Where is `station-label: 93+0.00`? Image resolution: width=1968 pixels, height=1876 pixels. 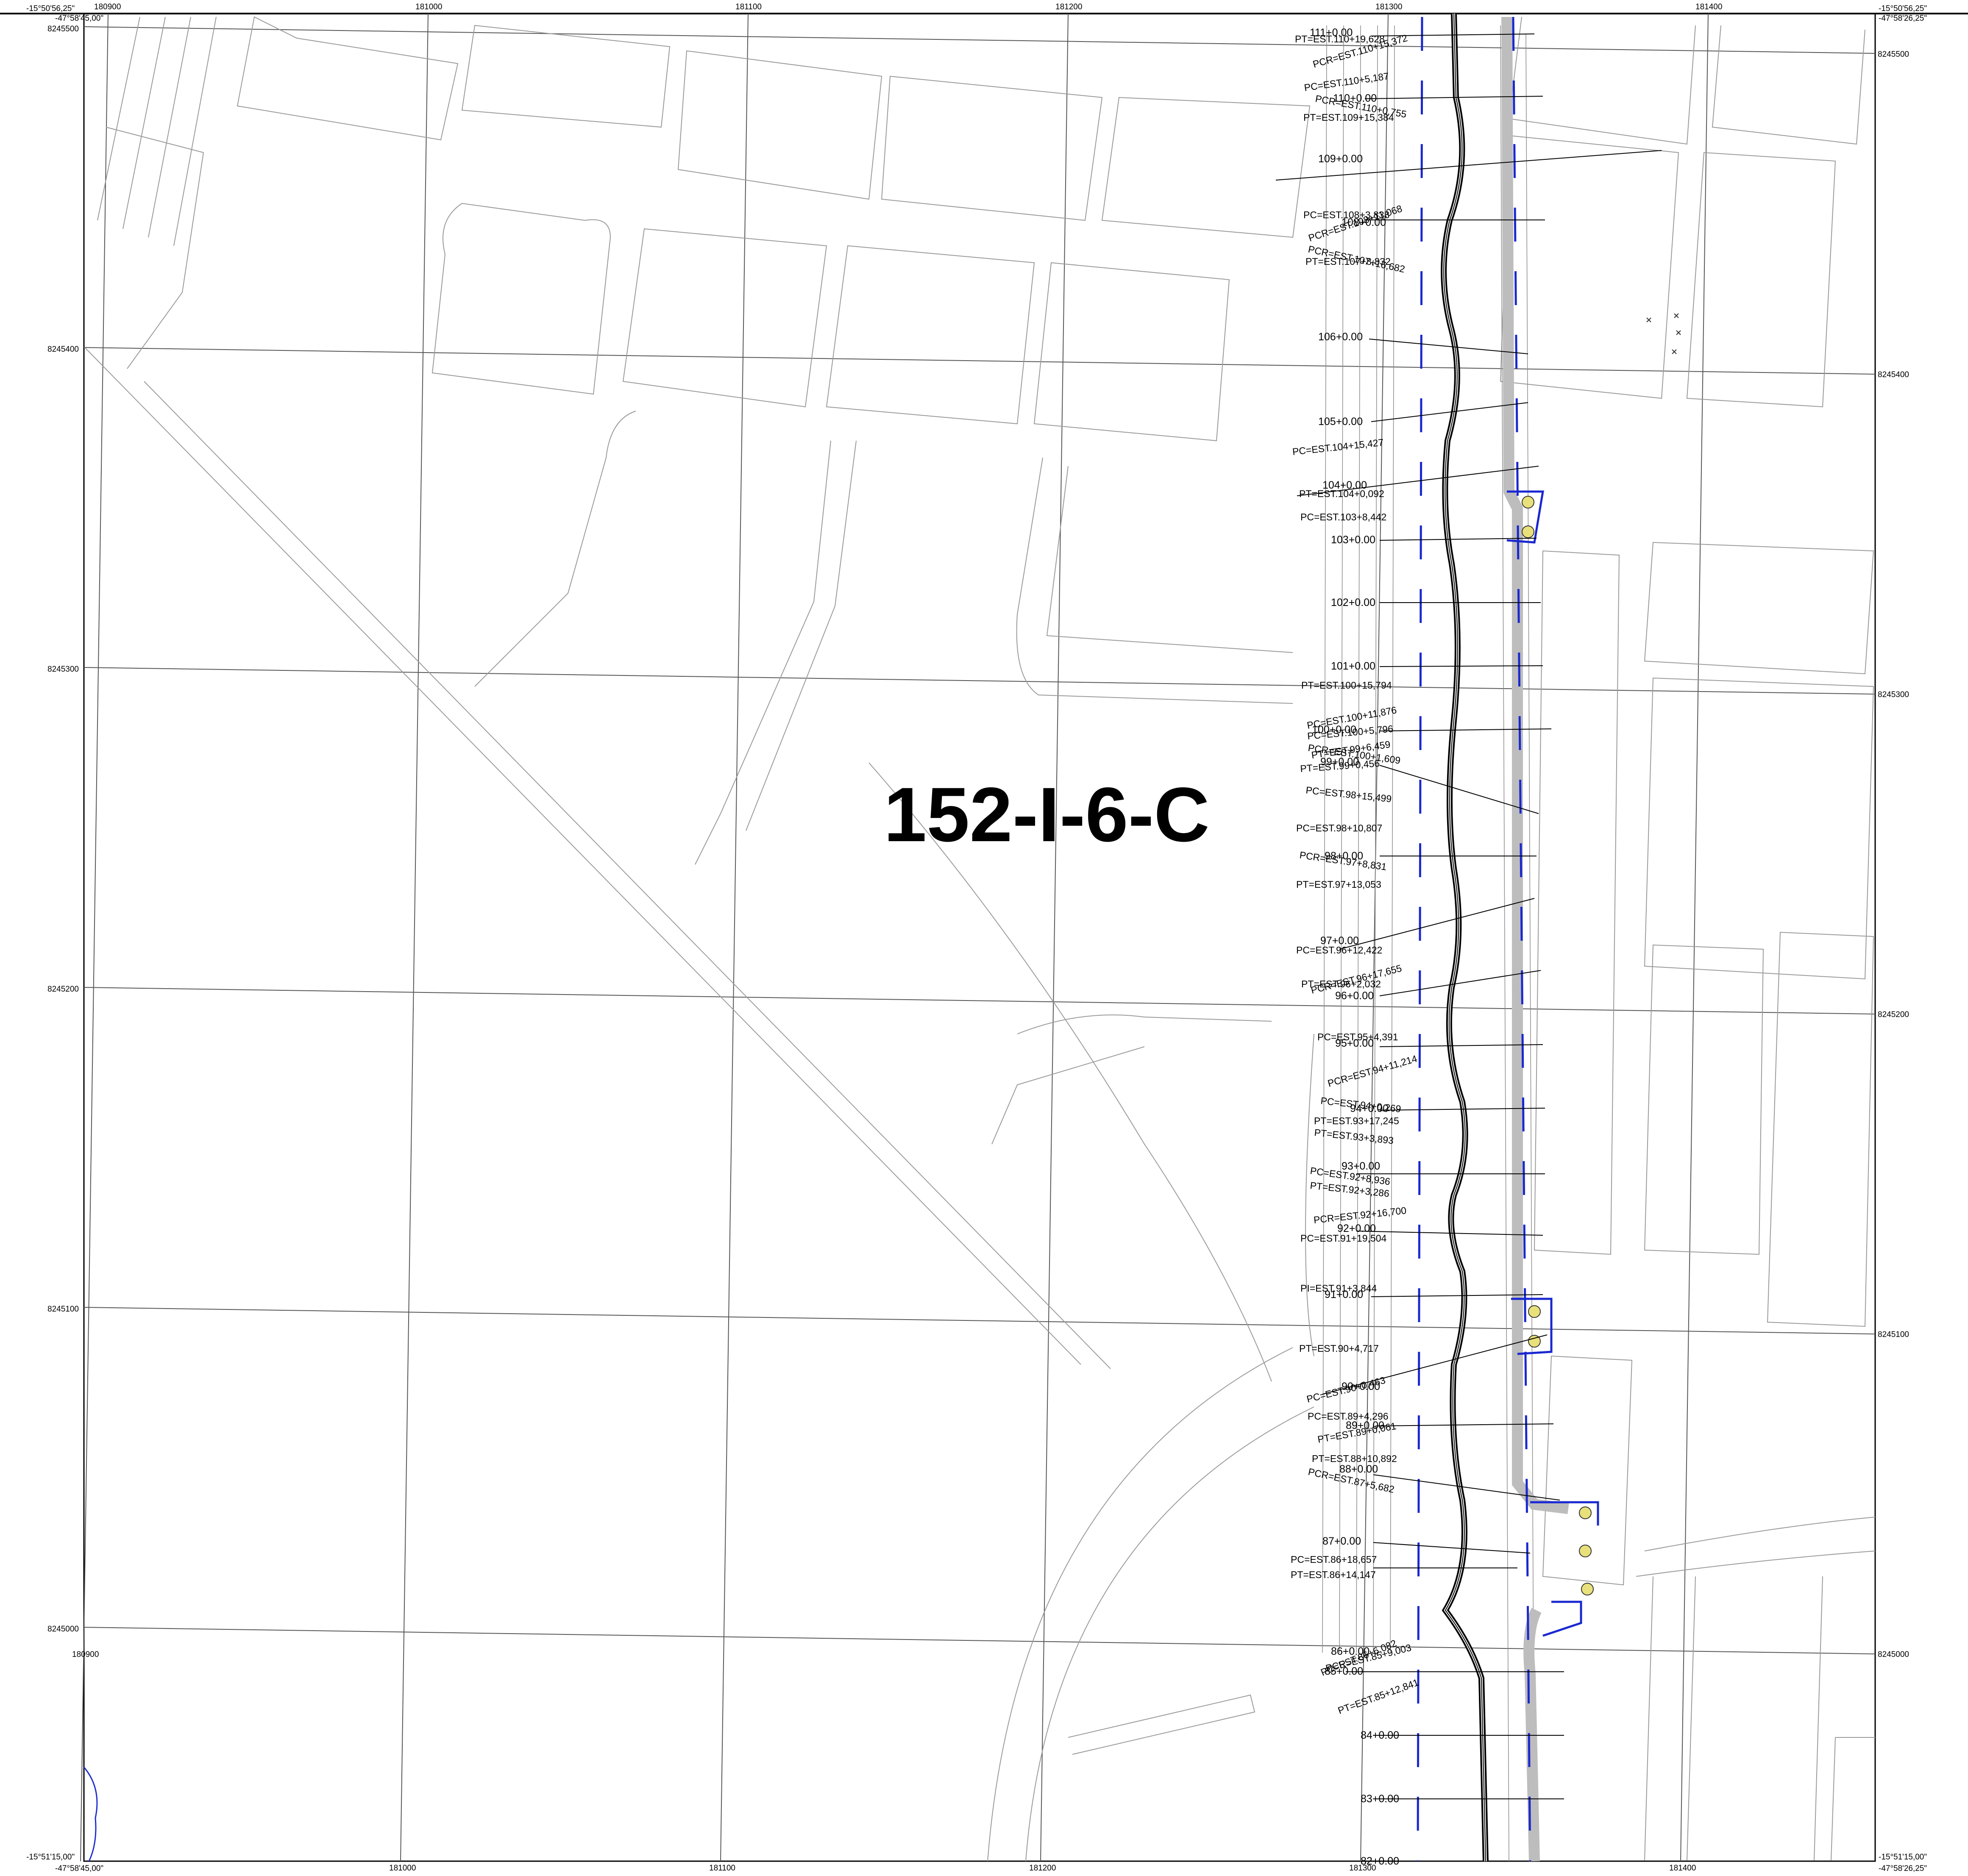 station-label: 93+0.00 is located at coordinates (1361, 1166).